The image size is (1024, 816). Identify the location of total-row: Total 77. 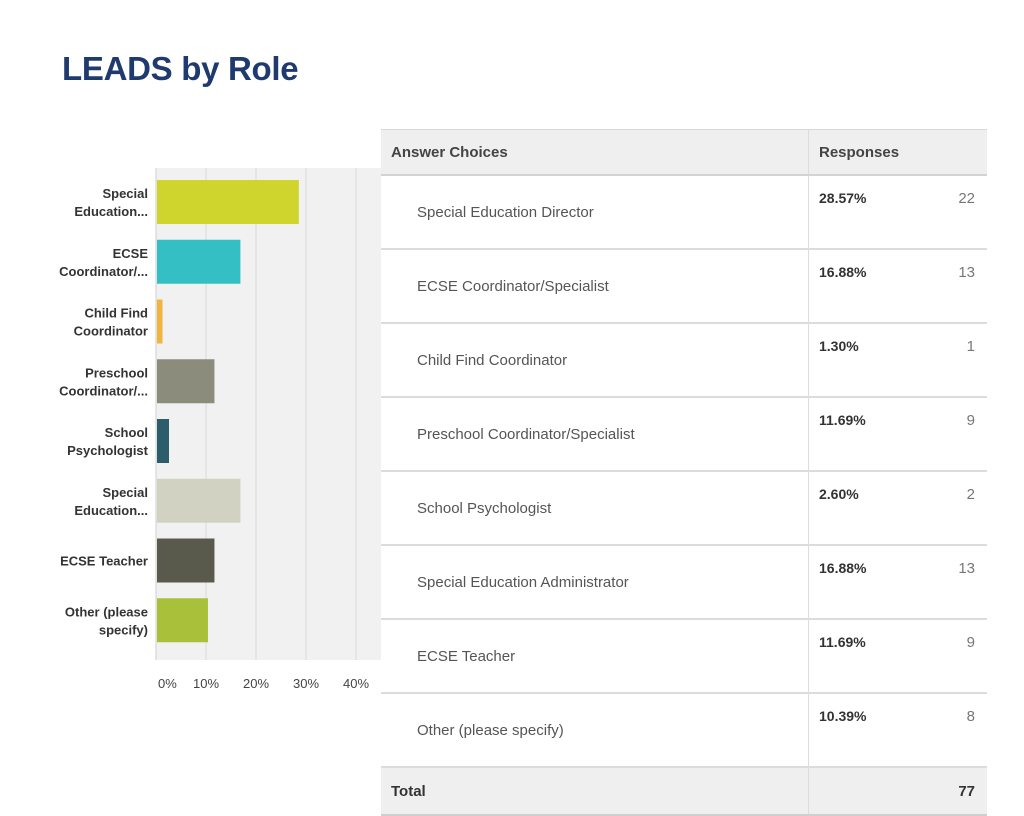
(684, 791).